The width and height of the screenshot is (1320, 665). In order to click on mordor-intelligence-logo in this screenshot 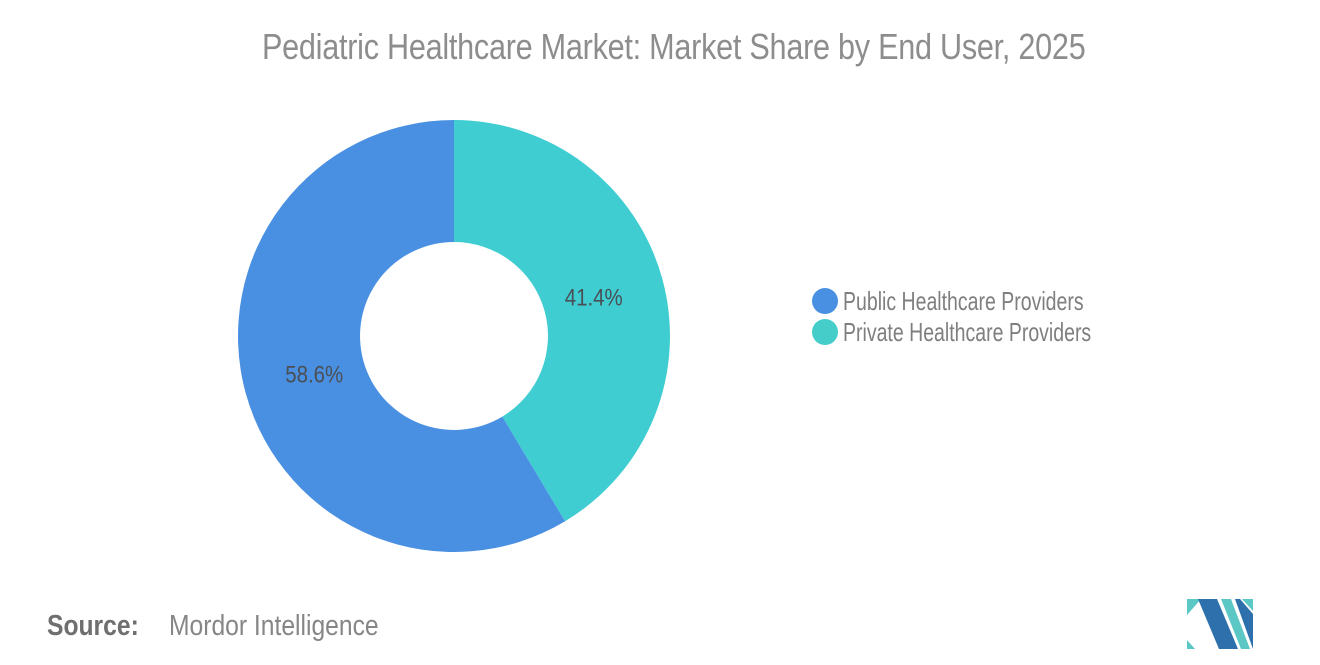, I will do `click(1220, 624)`.